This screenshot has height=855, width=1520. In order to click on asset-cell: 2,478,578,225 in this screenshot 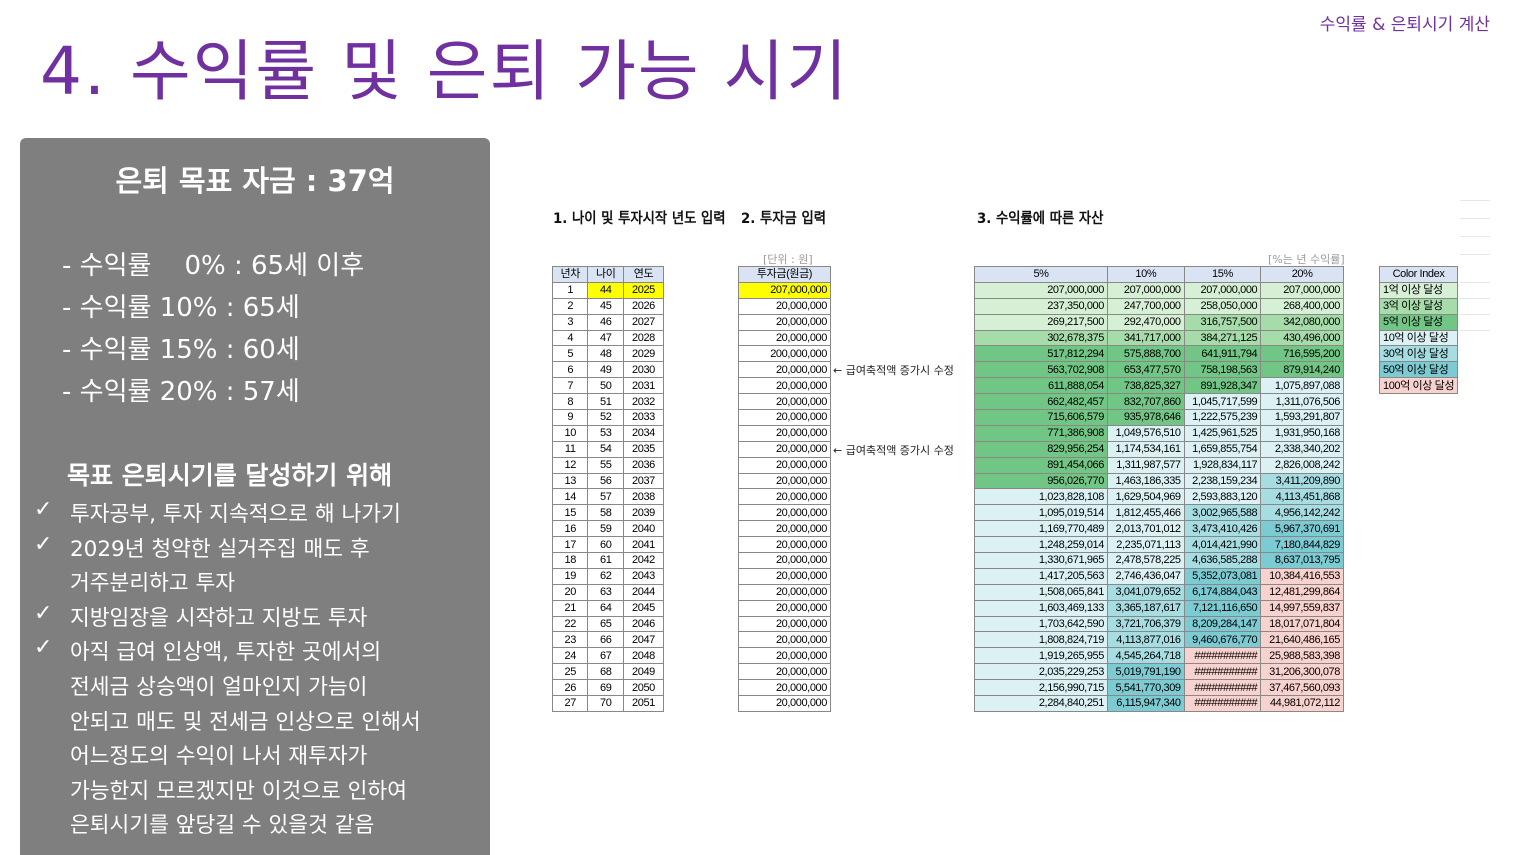, I will do `click(1146, 560)`.